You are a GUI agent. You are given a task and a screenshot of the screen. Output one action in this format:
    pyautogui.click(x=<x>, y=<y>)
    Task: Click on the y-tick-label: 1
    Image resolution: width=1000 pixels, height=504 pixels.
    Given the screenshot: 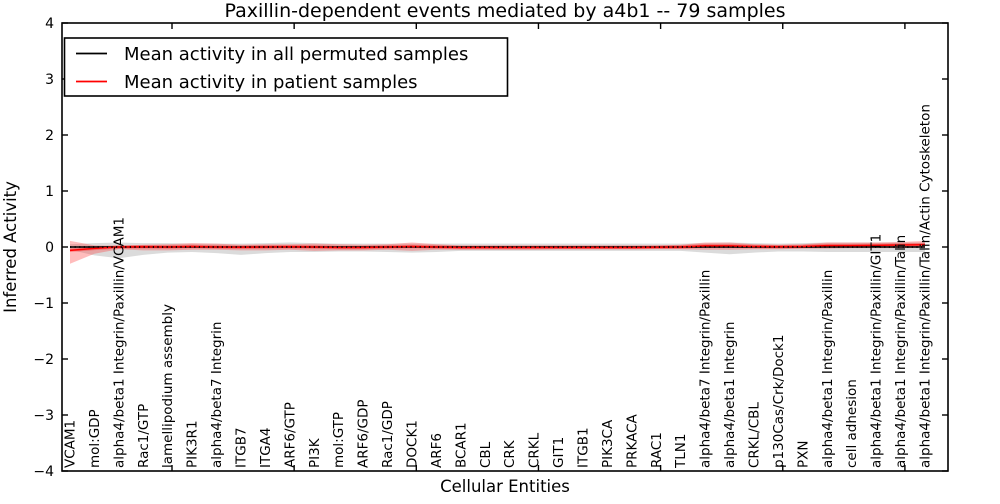 What is the action you would take?
    pyautogui.click(x=49, y=192)
    